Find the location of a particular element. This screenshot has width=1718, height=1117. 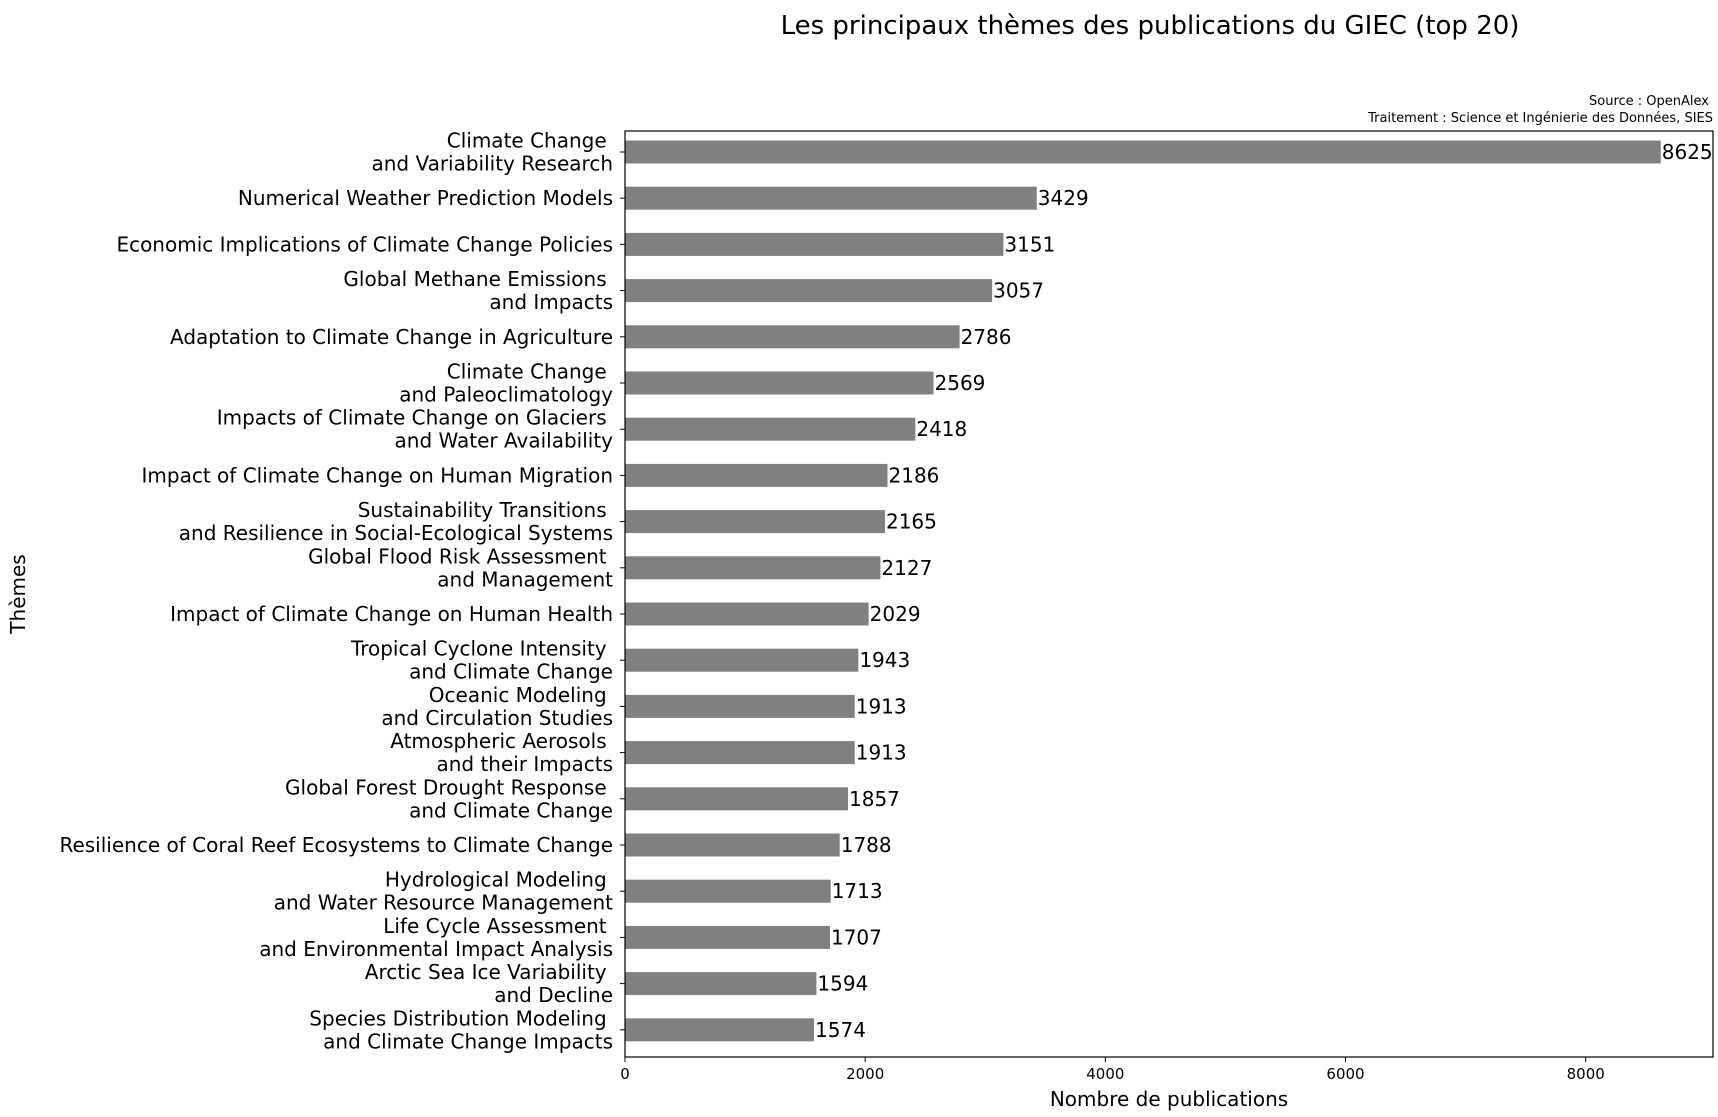

category-label-line: Arctic Sea Ice Variability is located at coordinates (489, 972).